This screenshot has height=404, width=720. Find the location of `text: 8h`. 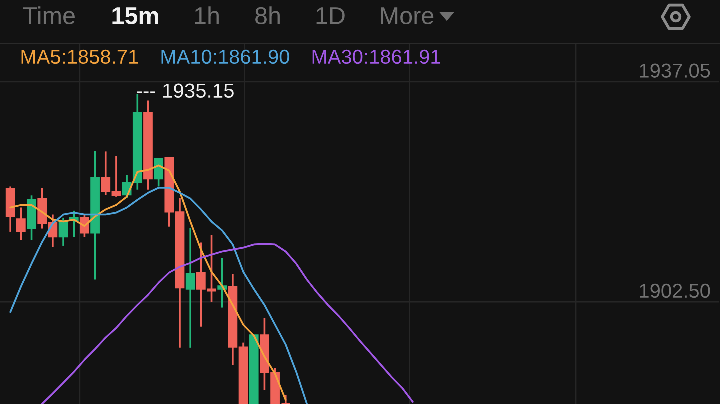

text: 8h is located at coordinates (268, 15).